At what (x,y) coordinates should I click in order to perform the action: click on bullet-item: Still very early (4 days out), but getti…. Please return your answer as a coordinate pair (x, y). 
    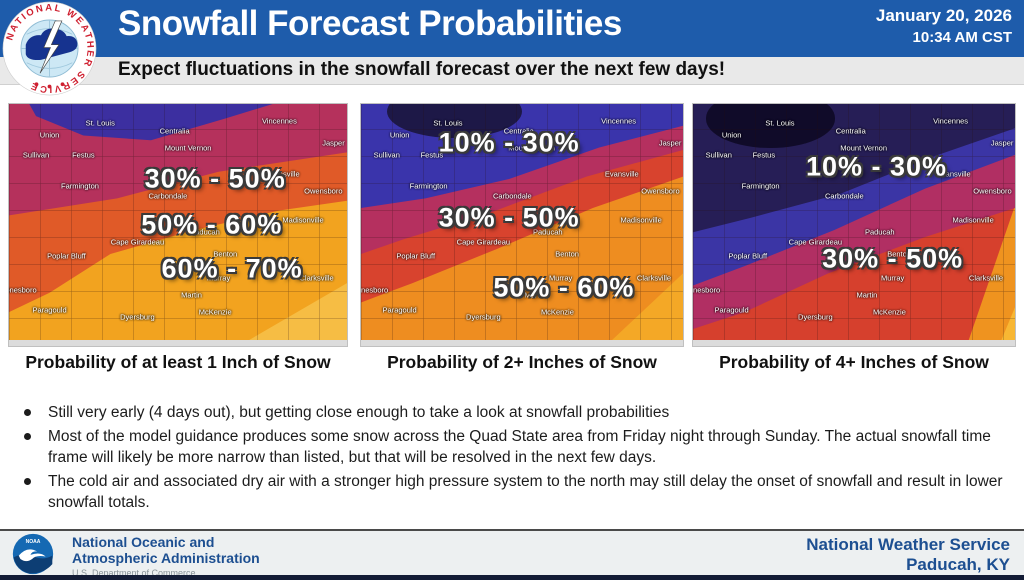
    Looking at the image, I should click on (516, 412).